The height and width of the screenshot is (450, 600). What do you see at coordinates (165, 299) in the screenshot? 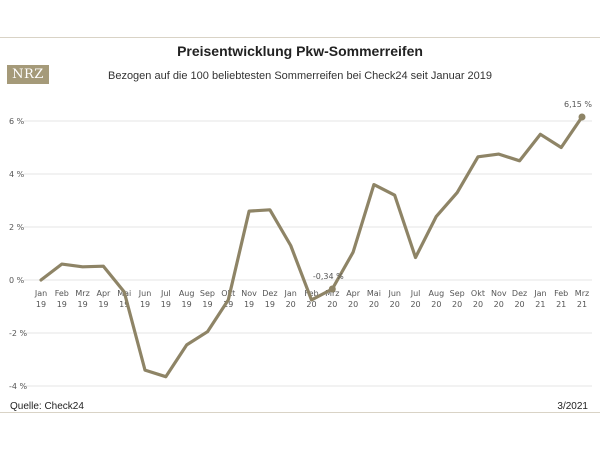
I see `x-tick-label: Jul 19` at bounding box center [165, 299].